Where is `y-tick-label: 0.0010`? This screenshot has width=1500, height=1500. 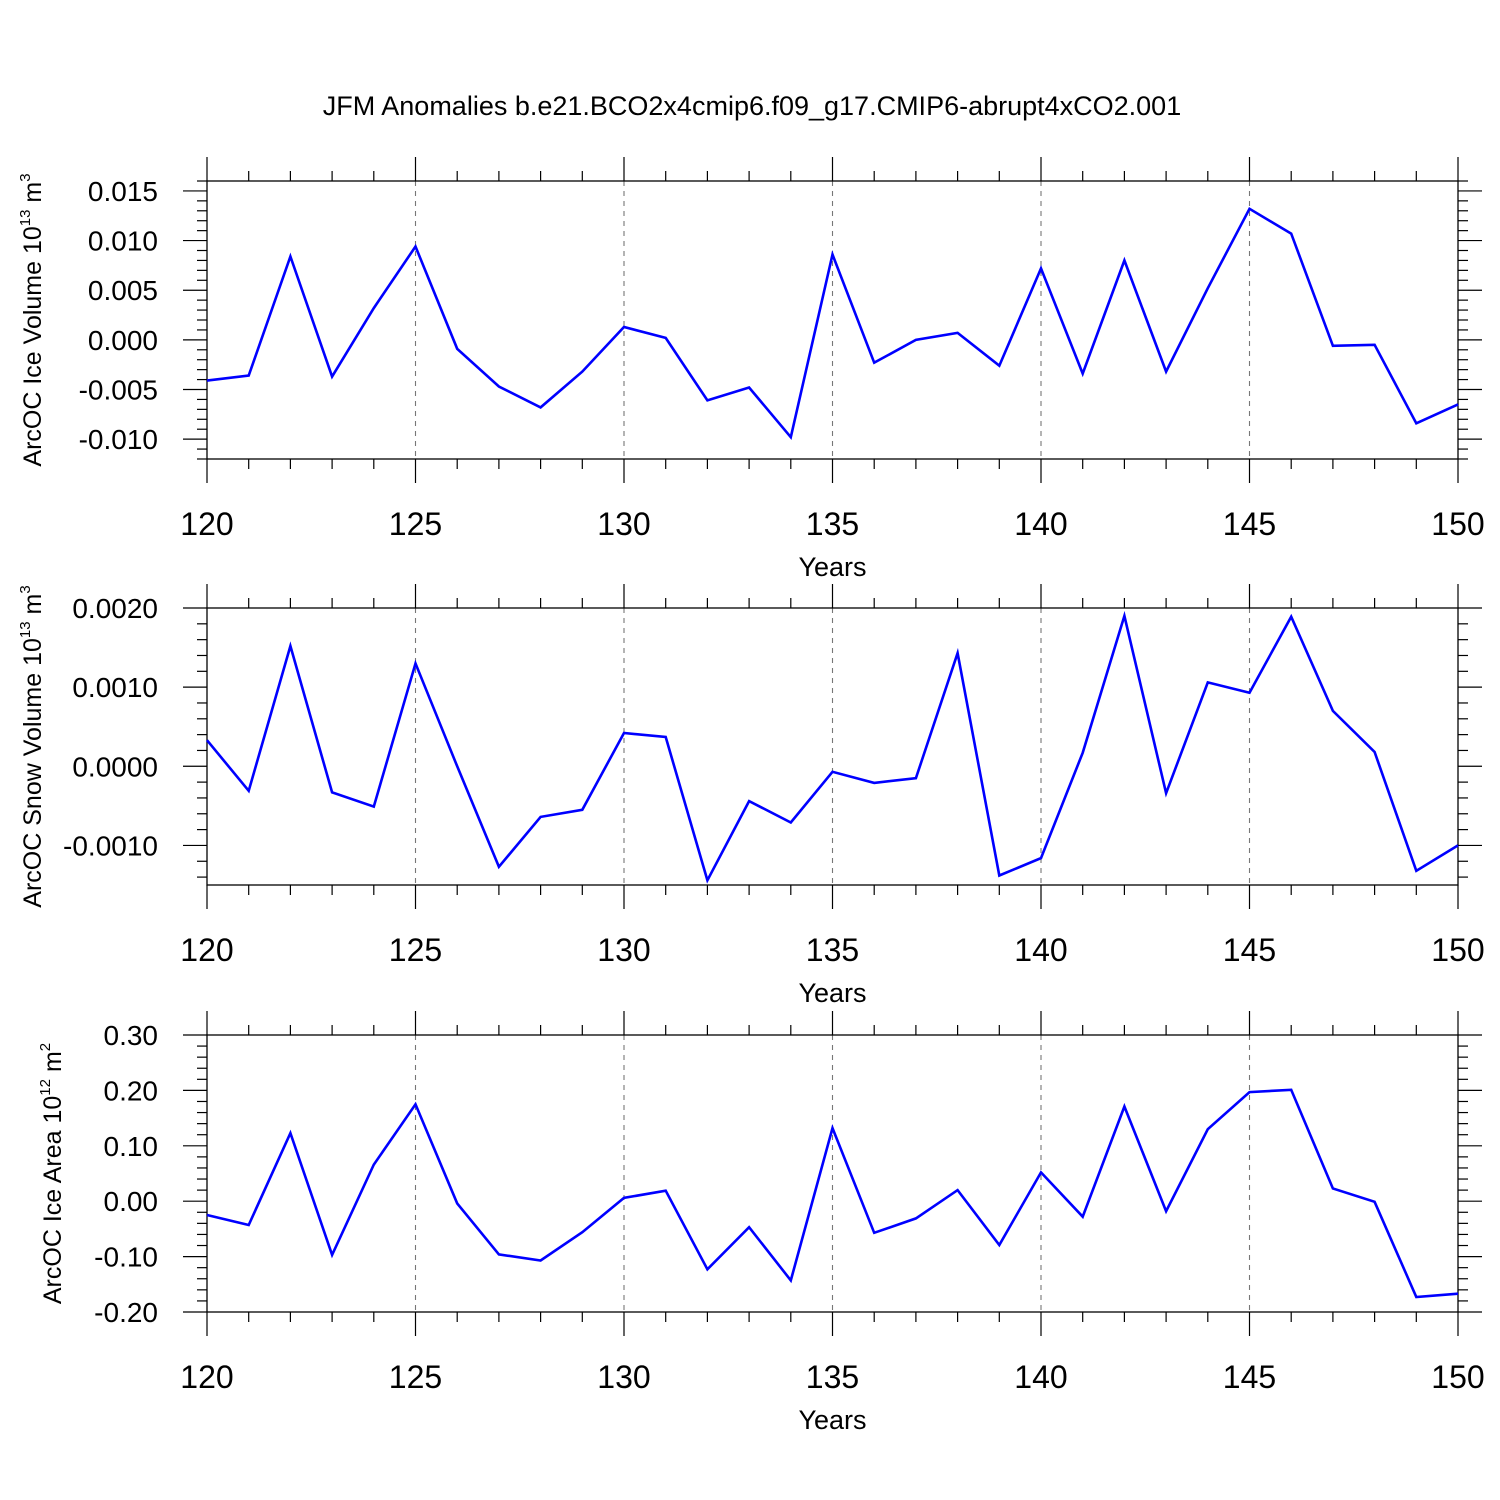 y-tick-label: 0.0010 is located at coordinates (115, 687).